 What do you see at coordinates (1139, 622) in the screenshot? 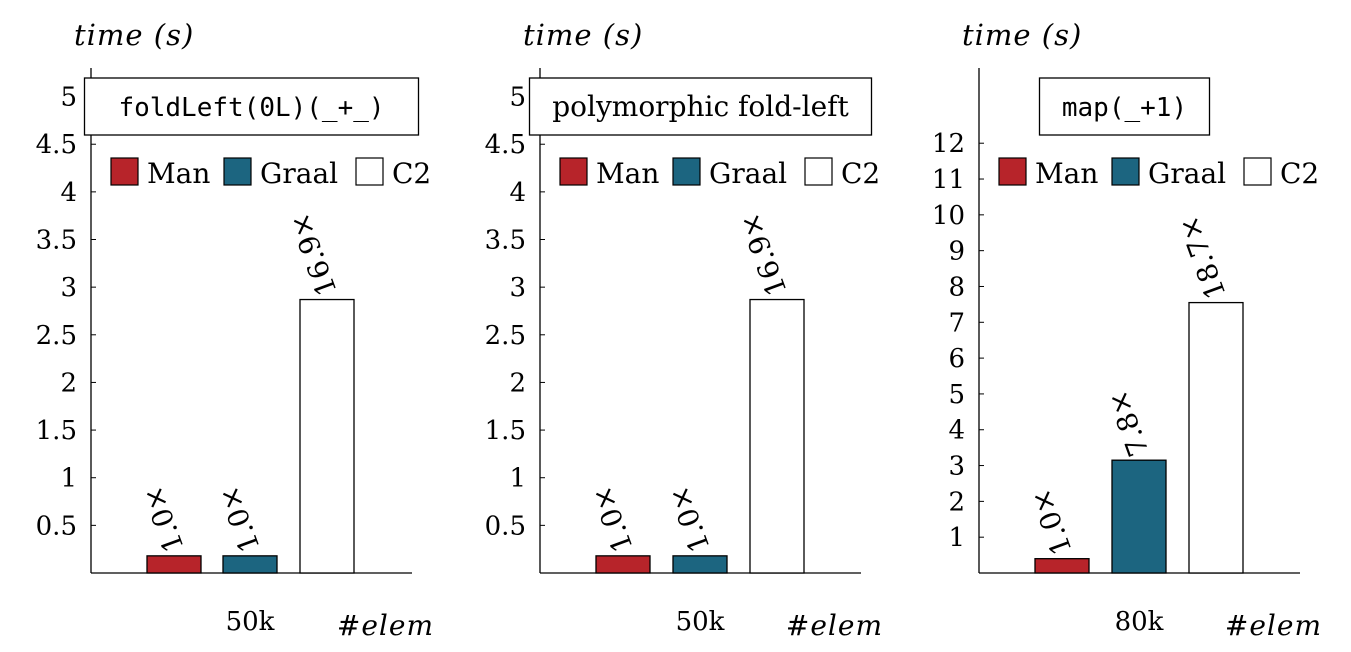
I see `x-tick-label: 80k` at bounding box center [1139, 622].